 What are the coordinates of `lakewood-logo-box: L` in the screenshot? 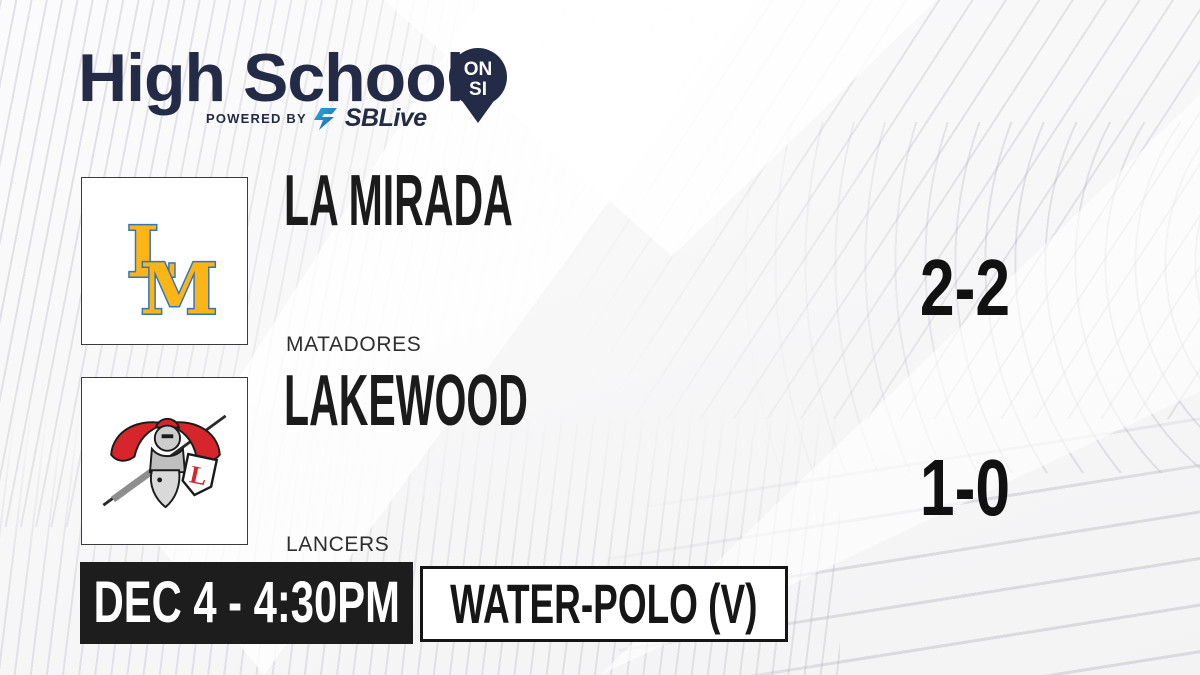 It's located at (164, 461).